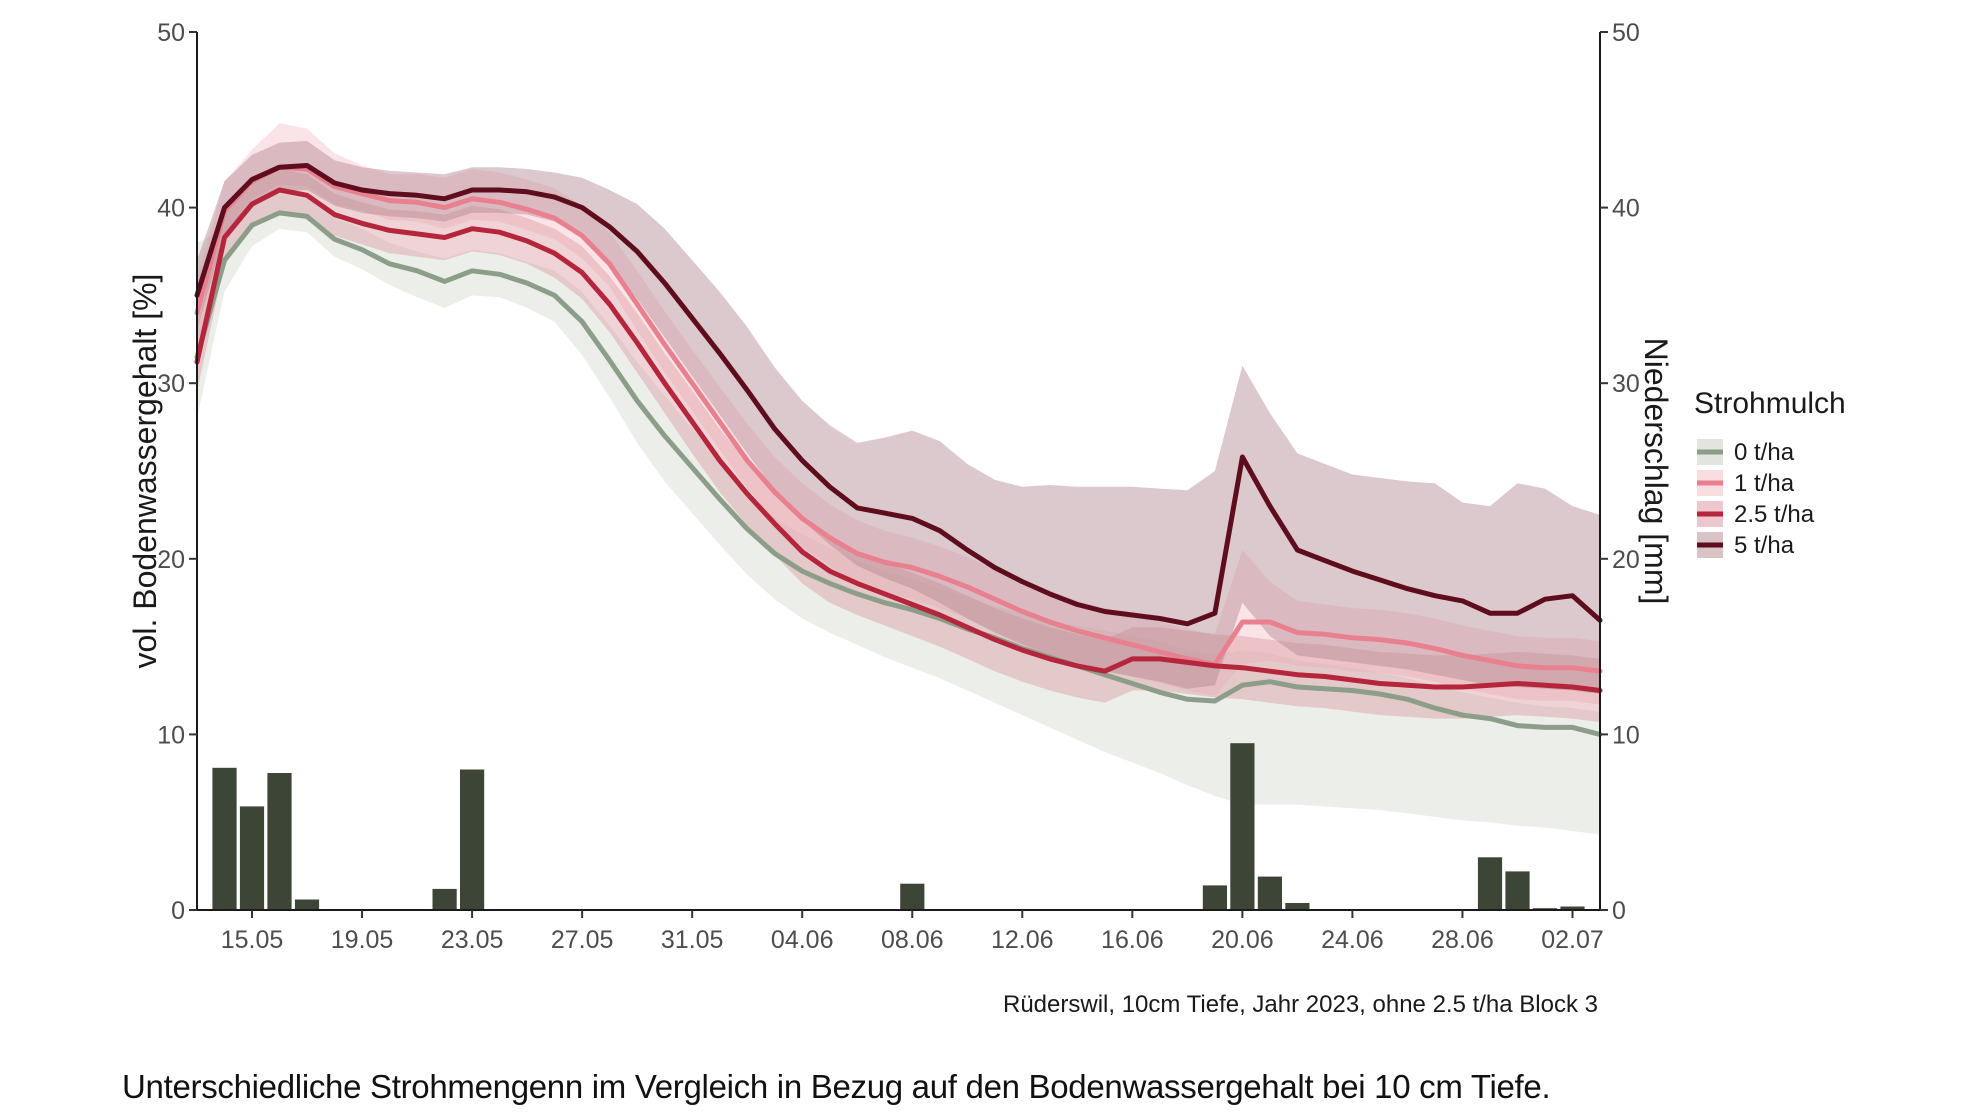  Describe the element at coordinates (1462, 940) in the screenshot. I see `x-tick-label: 28.06` at that location.